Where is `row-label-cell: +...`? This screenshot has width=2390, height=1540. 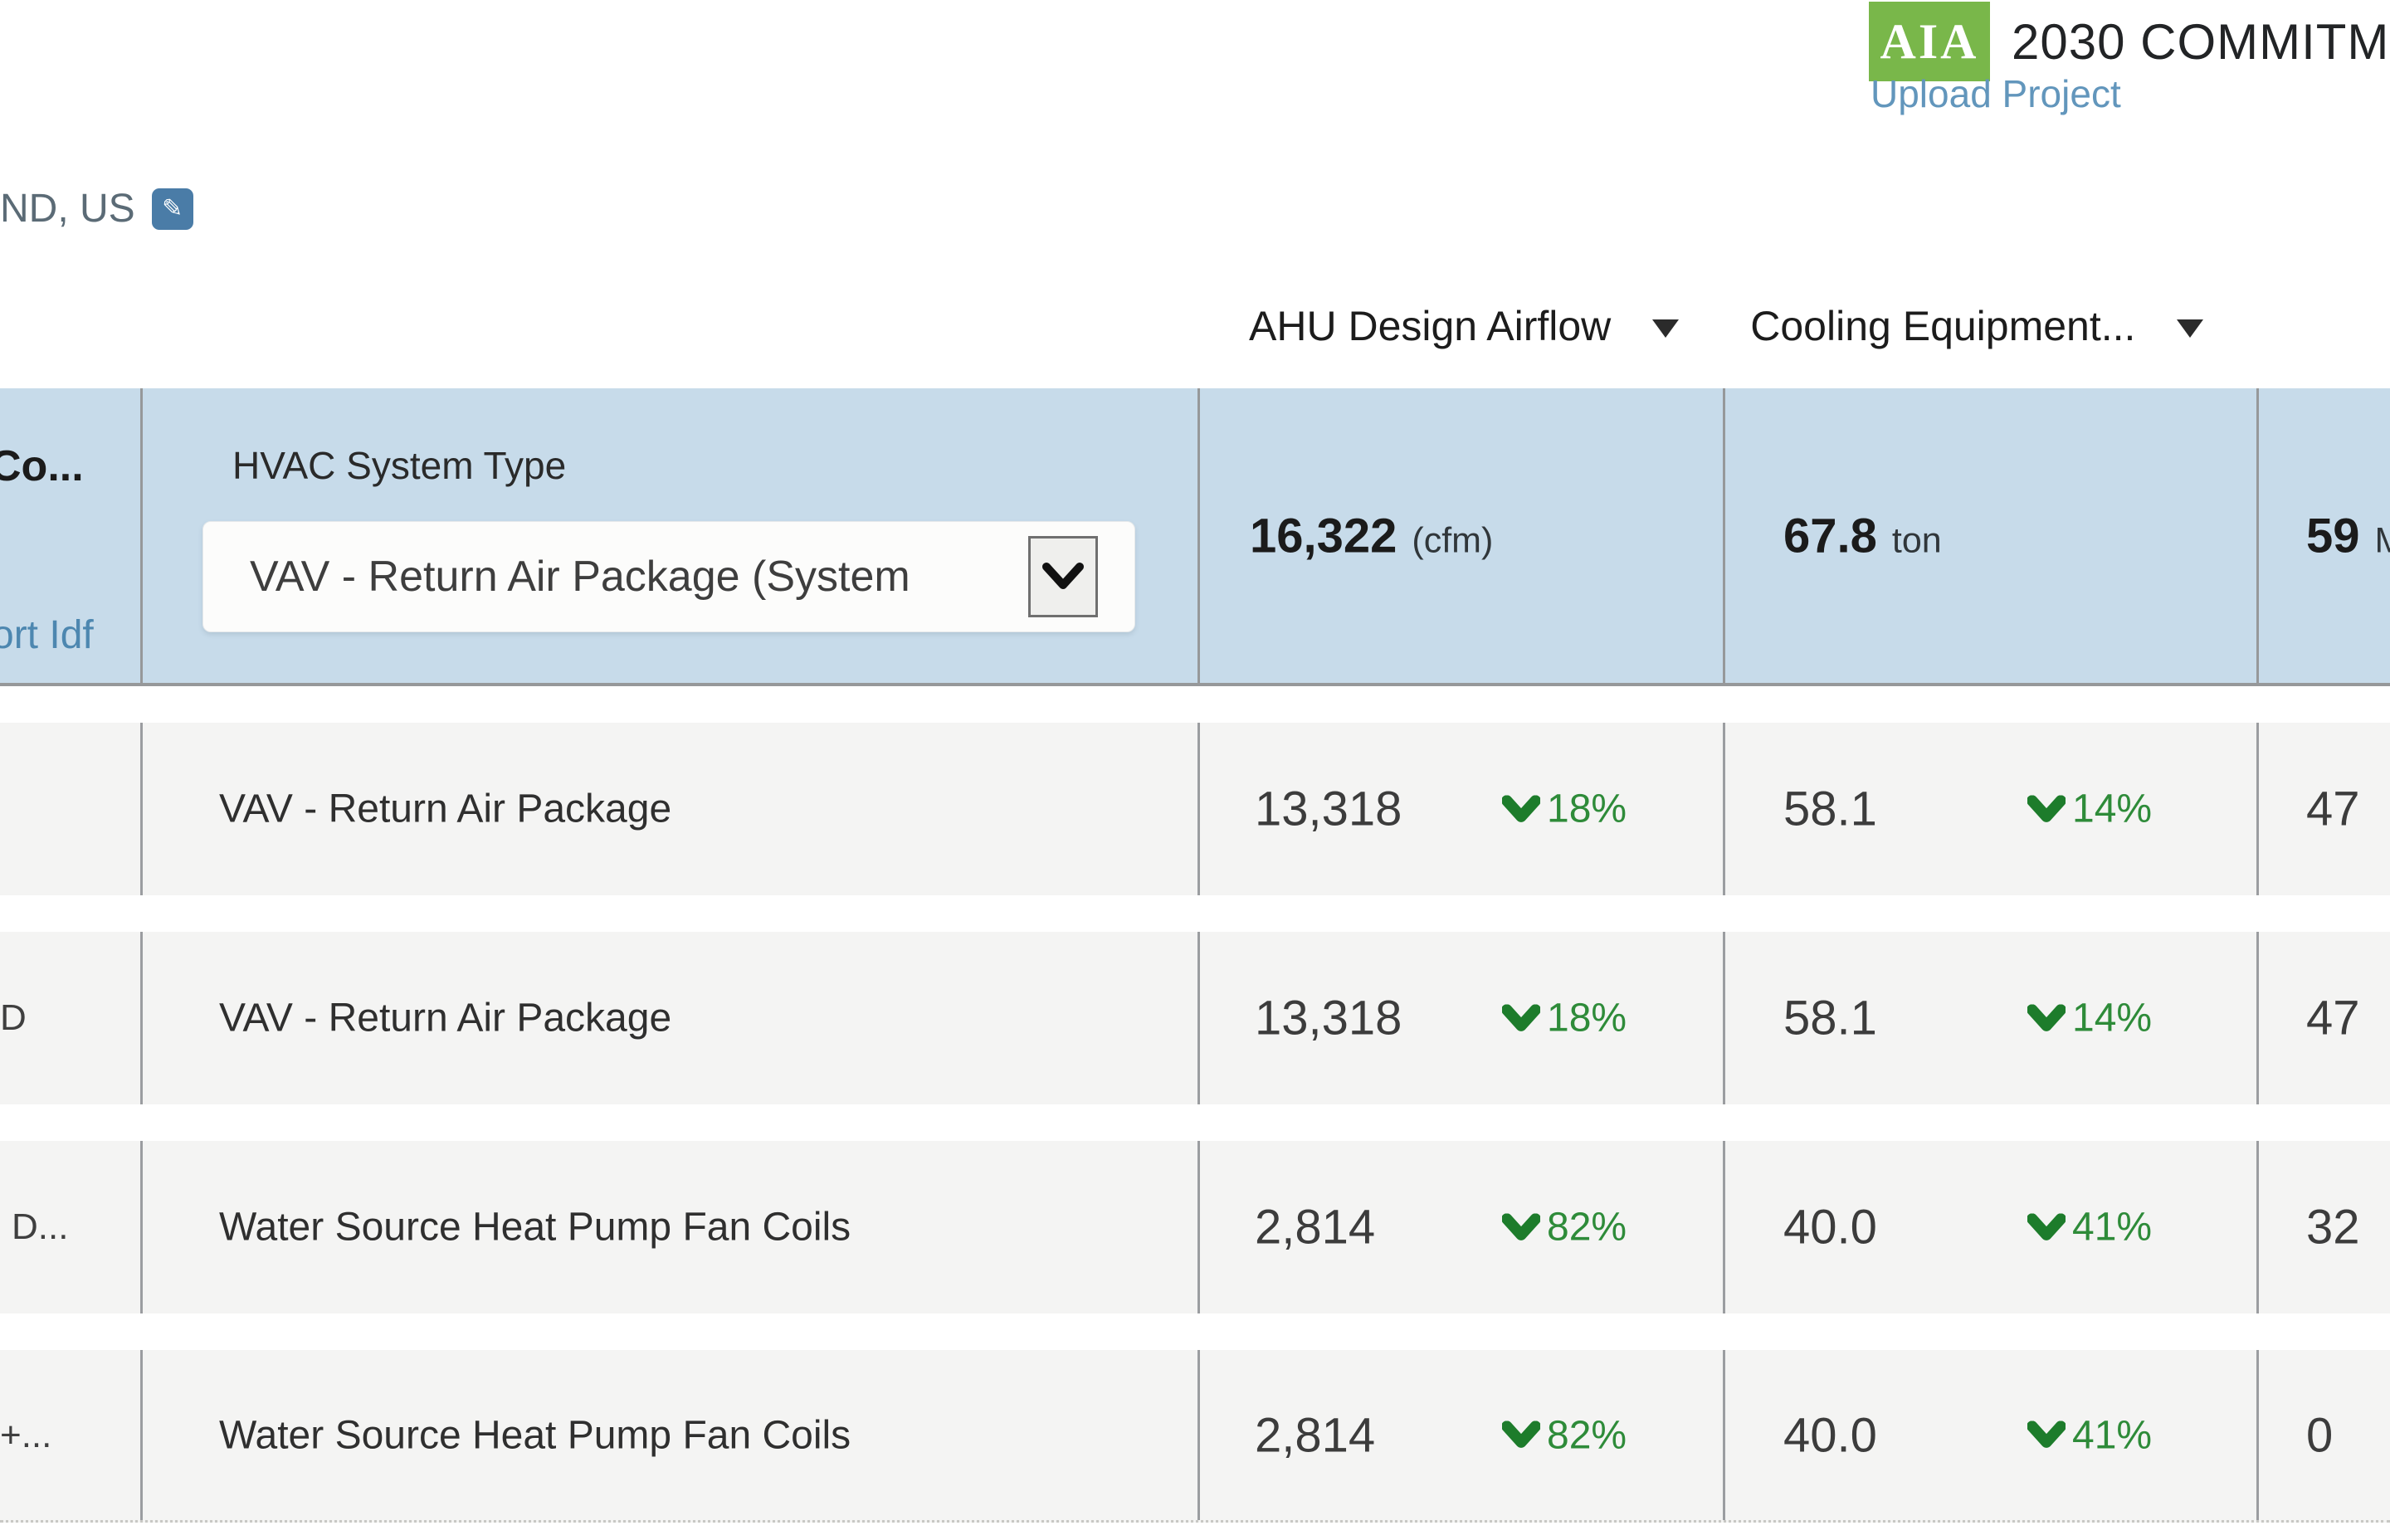
row-label-cell: +... is located at coordinates (72, 1435).